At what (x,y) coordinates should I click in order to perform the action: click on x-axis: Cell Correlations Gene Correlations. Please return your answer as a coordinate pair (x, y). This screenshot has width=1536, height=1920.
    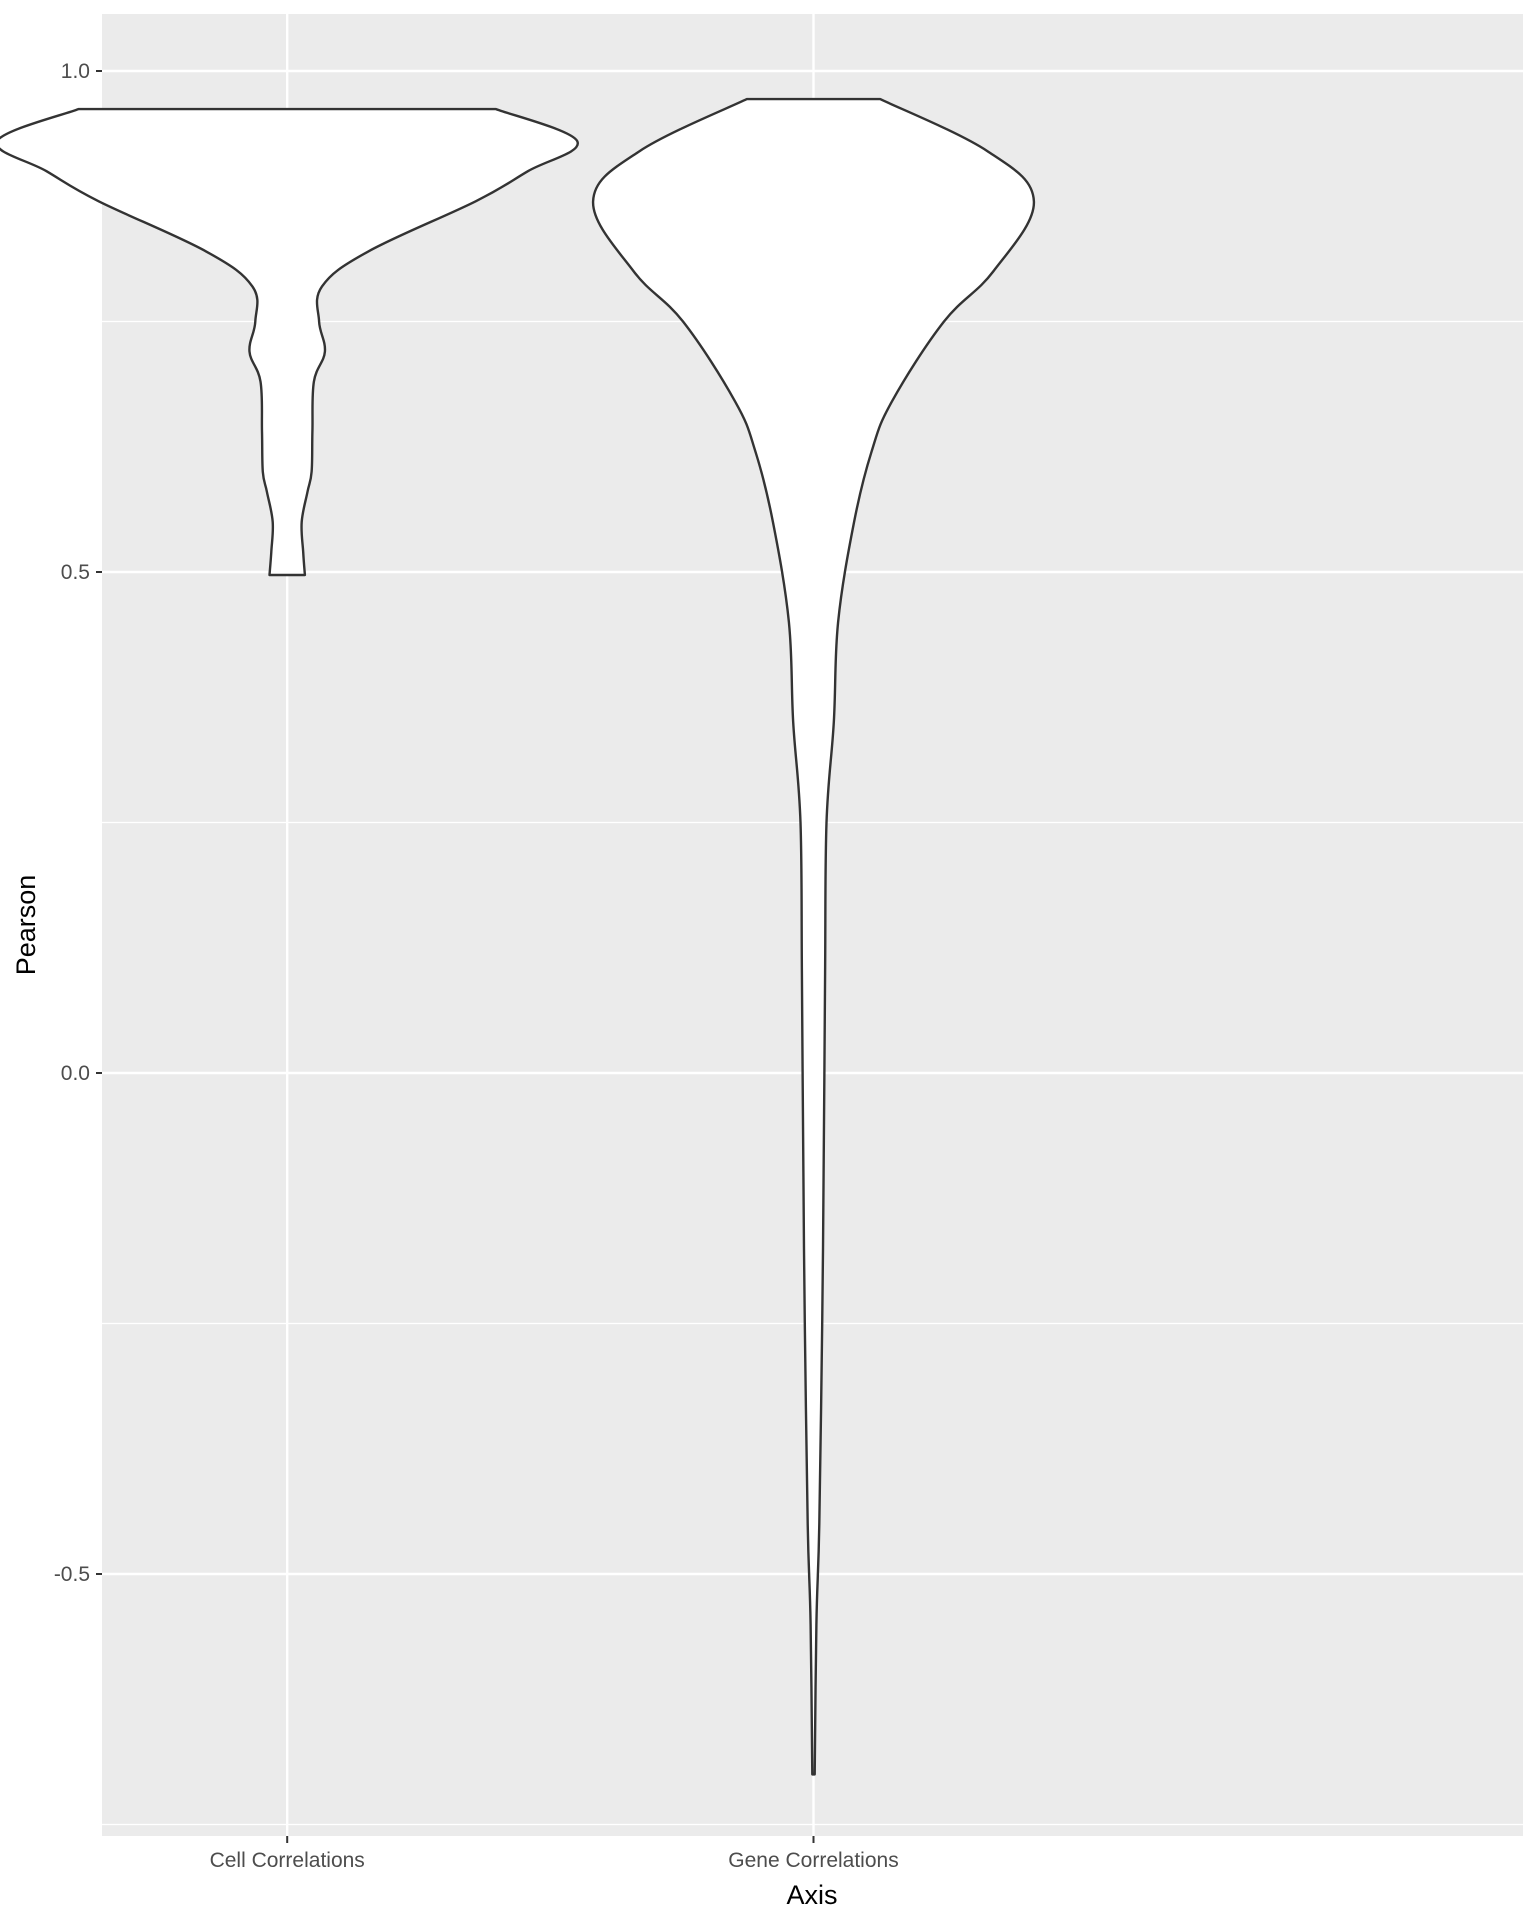
    Looking at the image, I should click on (554, 1854).